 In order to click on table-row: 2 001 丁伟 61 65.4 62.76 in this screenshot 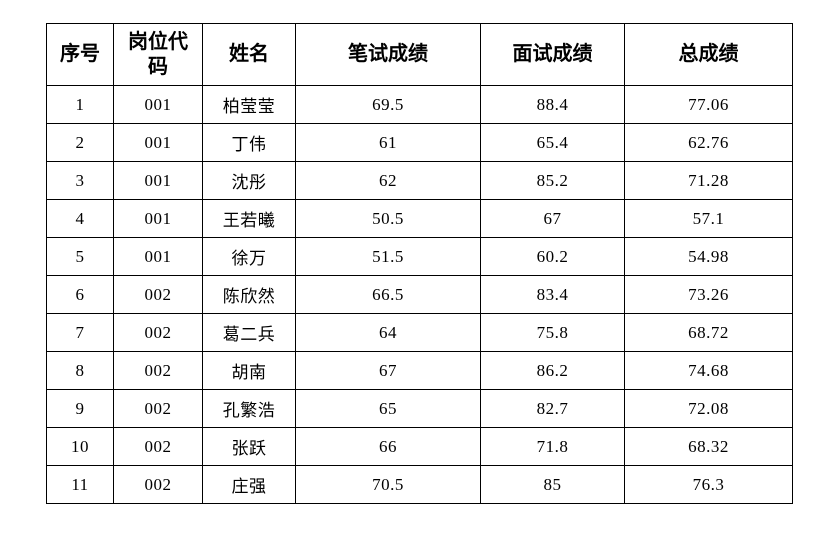, I will do `click(419, 142)`.